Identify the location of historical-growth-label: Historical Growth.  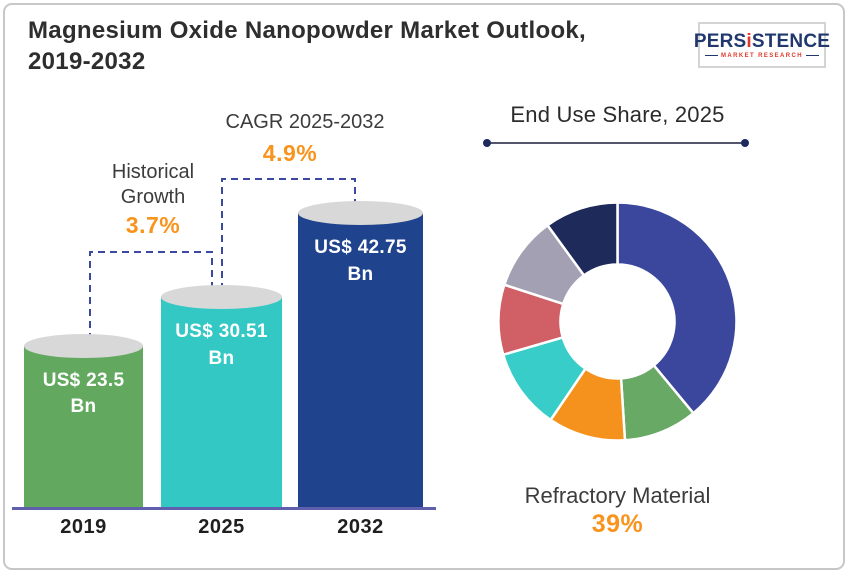
(153, 184).